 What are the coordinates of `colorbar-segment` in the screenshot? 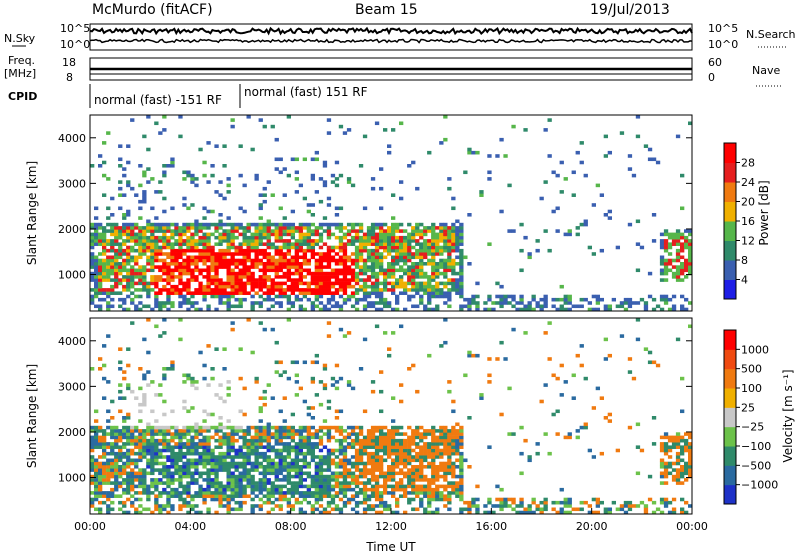 It's located at (730, 289).